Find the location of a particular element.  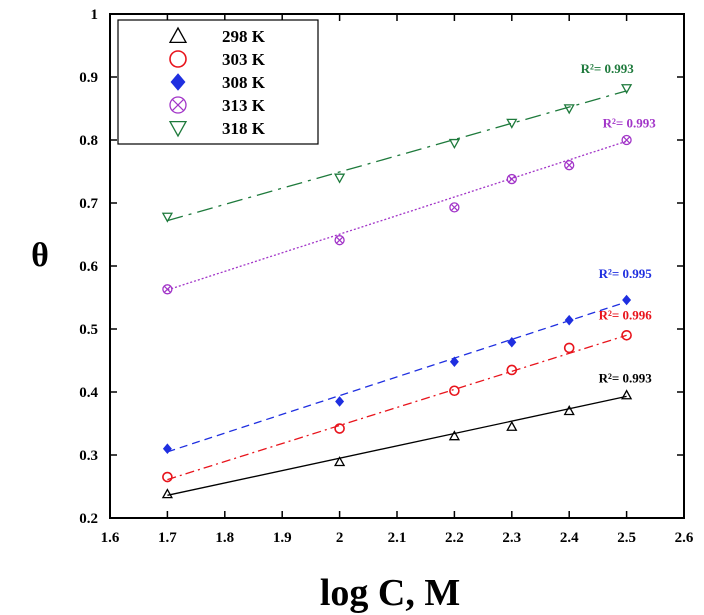

y-axis-title: θ is located at coordinates (40, 255).